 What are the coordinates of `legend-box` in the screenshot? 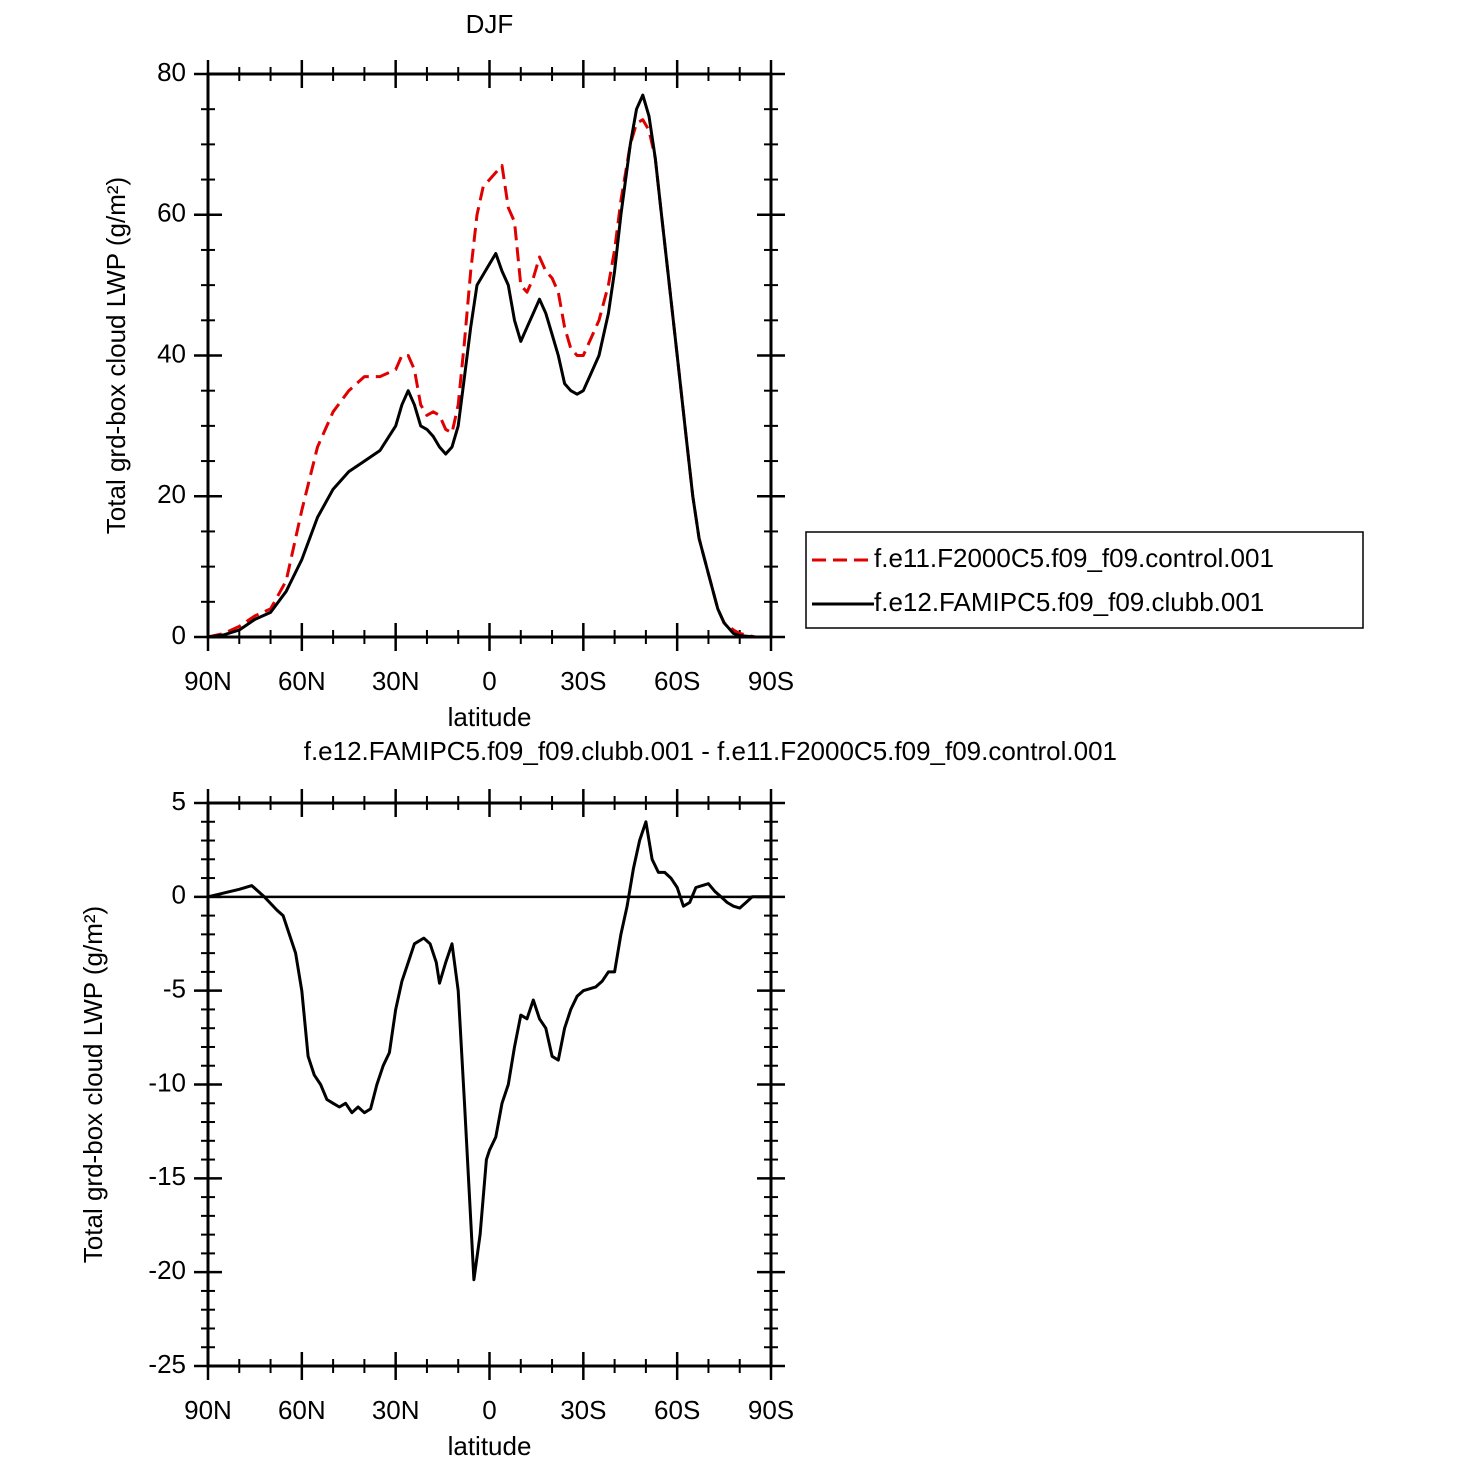 It's located at (1084, 580).